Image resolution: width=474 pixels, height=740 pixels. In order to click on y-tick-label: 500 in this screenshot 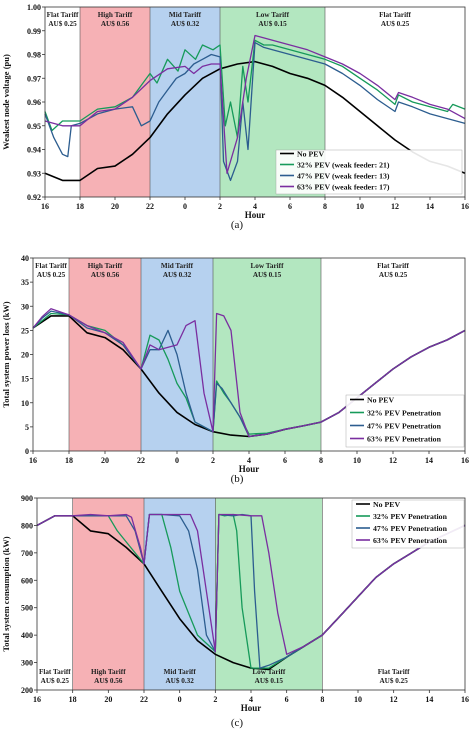, I will do `click(27, 608)`.